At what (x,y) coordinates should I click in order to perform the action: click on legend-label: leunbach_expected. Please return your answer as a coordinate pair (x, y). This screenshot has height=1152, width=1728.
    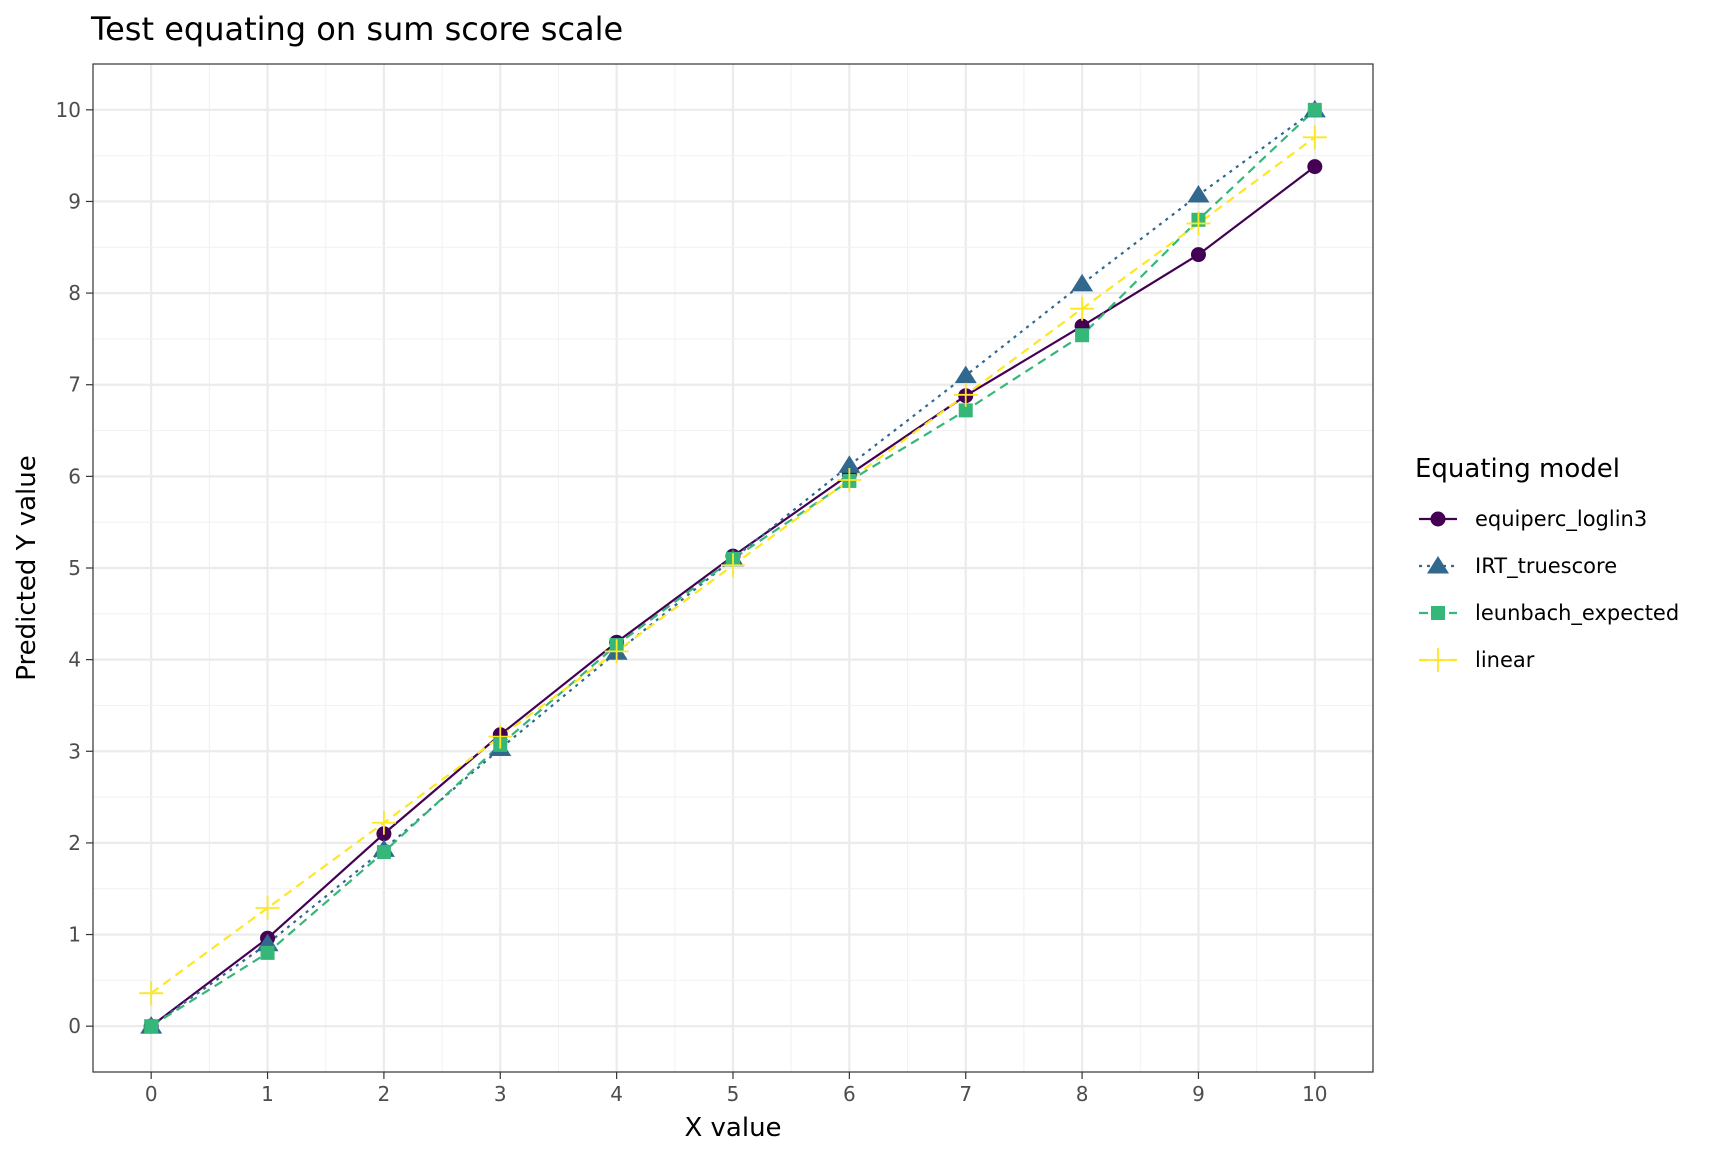
    Looking at the image, I should click on (1577, 613).